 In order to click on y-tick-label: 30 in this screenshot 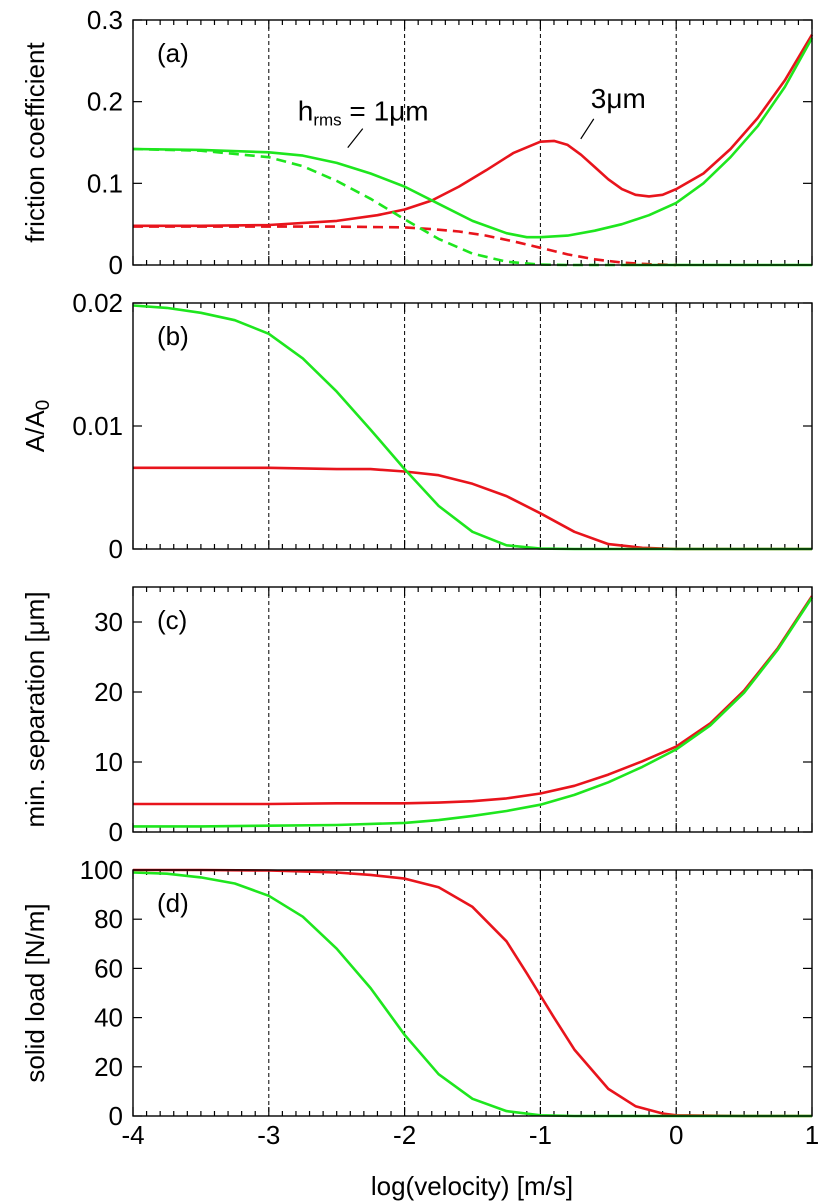, I will do `click(108, 622)`.